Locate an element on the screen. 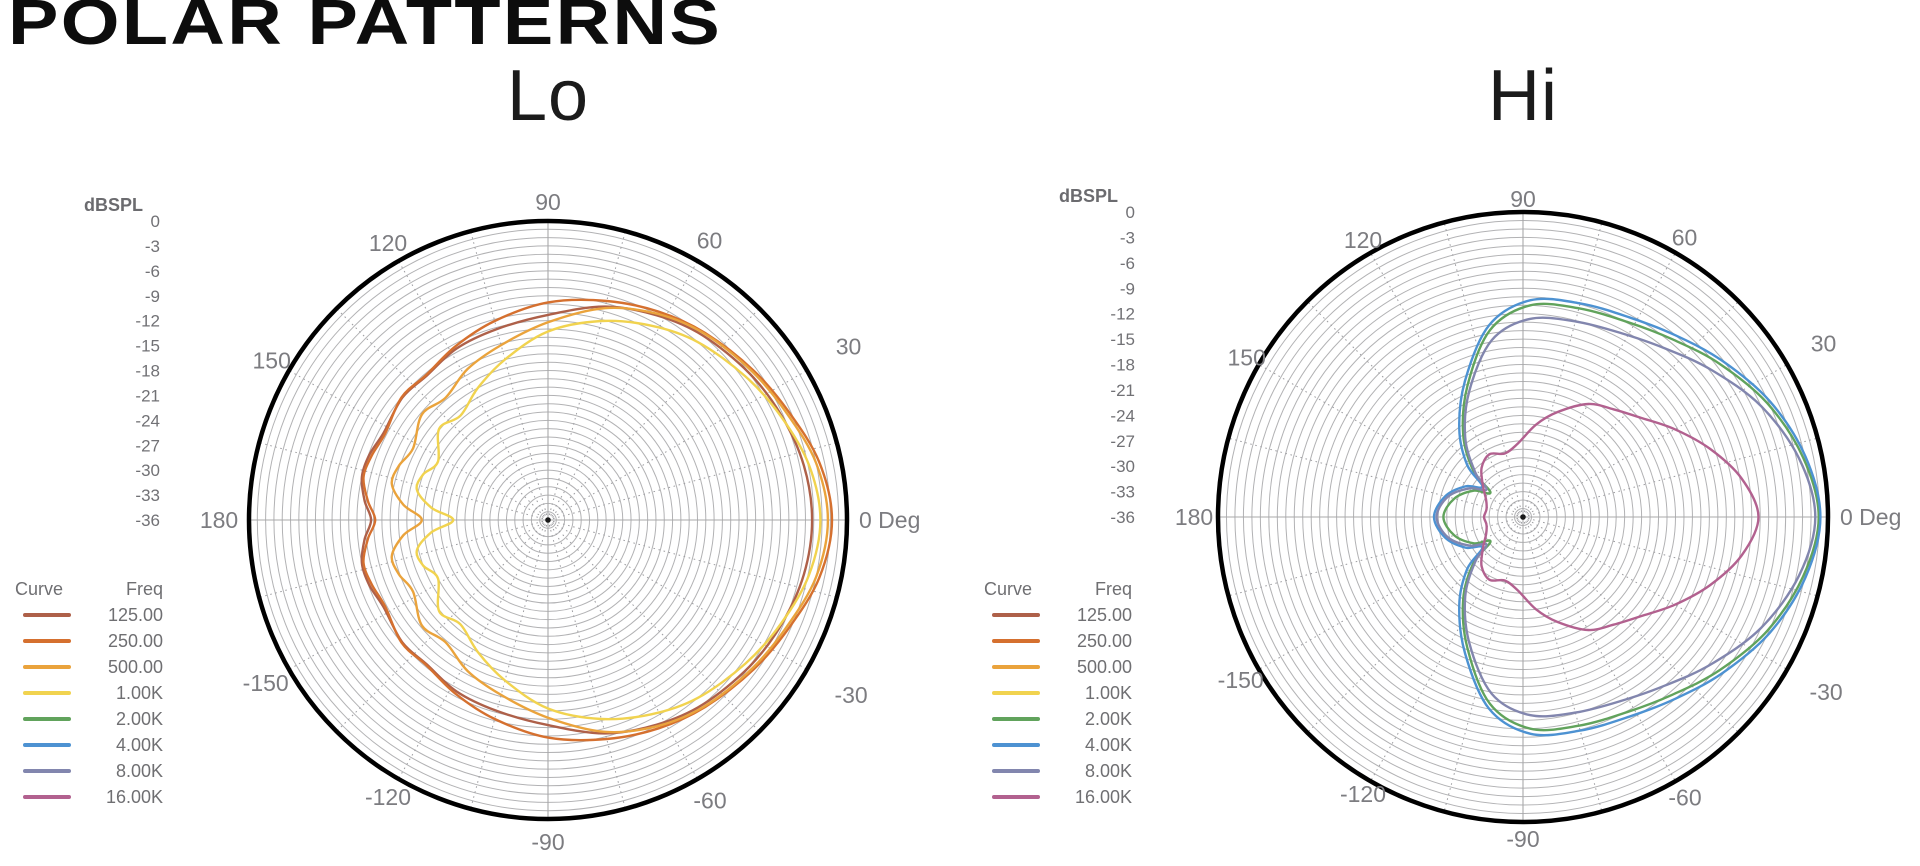  curve-16.00K is located at coordinates (1620, 517).